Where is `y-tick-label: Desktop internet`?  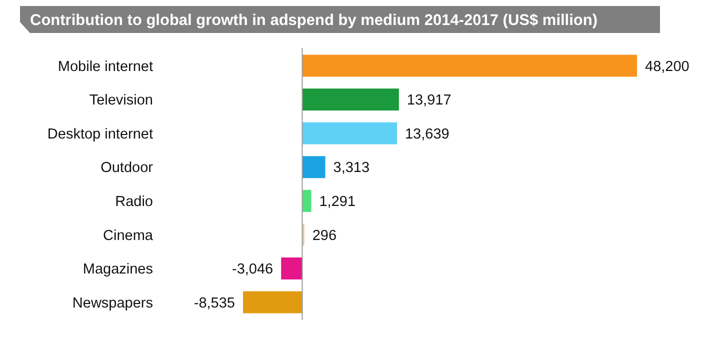 y-tick-label: Desktop internet is located at coordinates (100, 134).